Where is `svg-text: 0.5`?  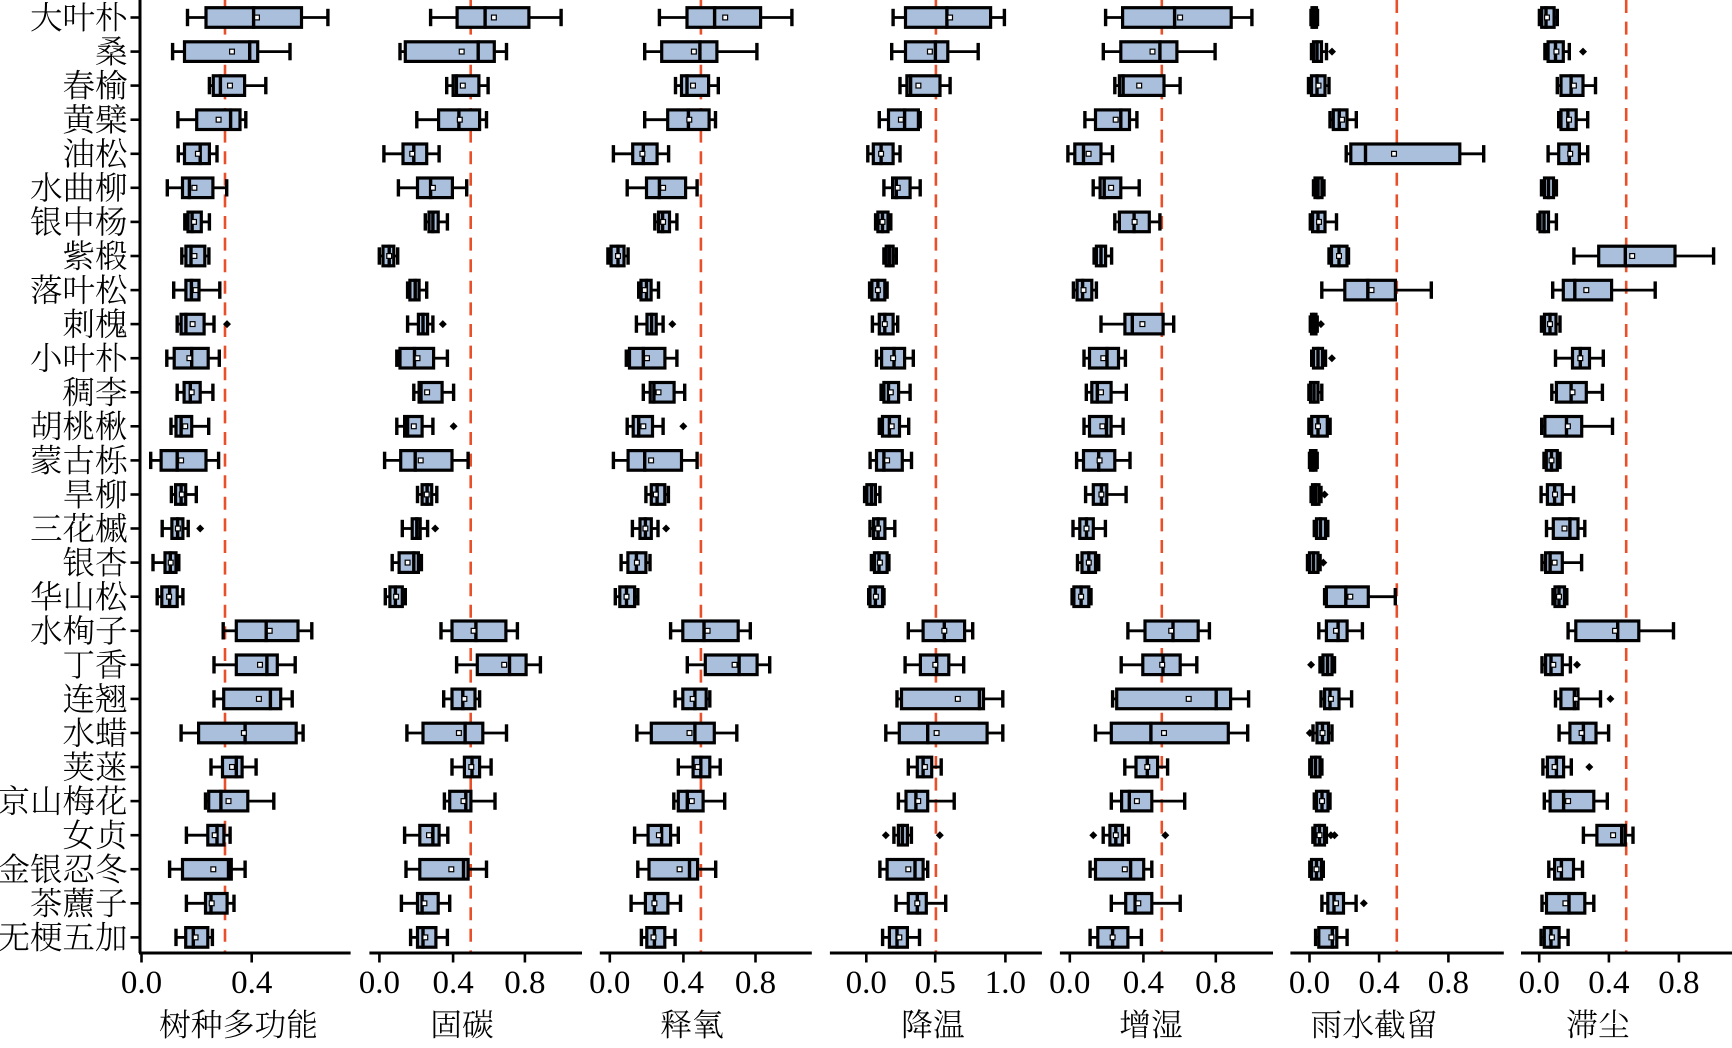
svg-text: 0.5 is located at coordinates (935, 983).